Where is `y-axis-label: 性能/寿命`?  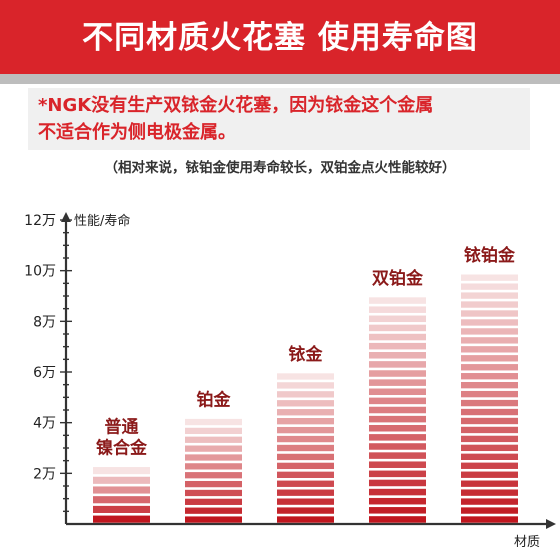 y-axis-label: 性能/寿命 is located at coordinates (102, 221).